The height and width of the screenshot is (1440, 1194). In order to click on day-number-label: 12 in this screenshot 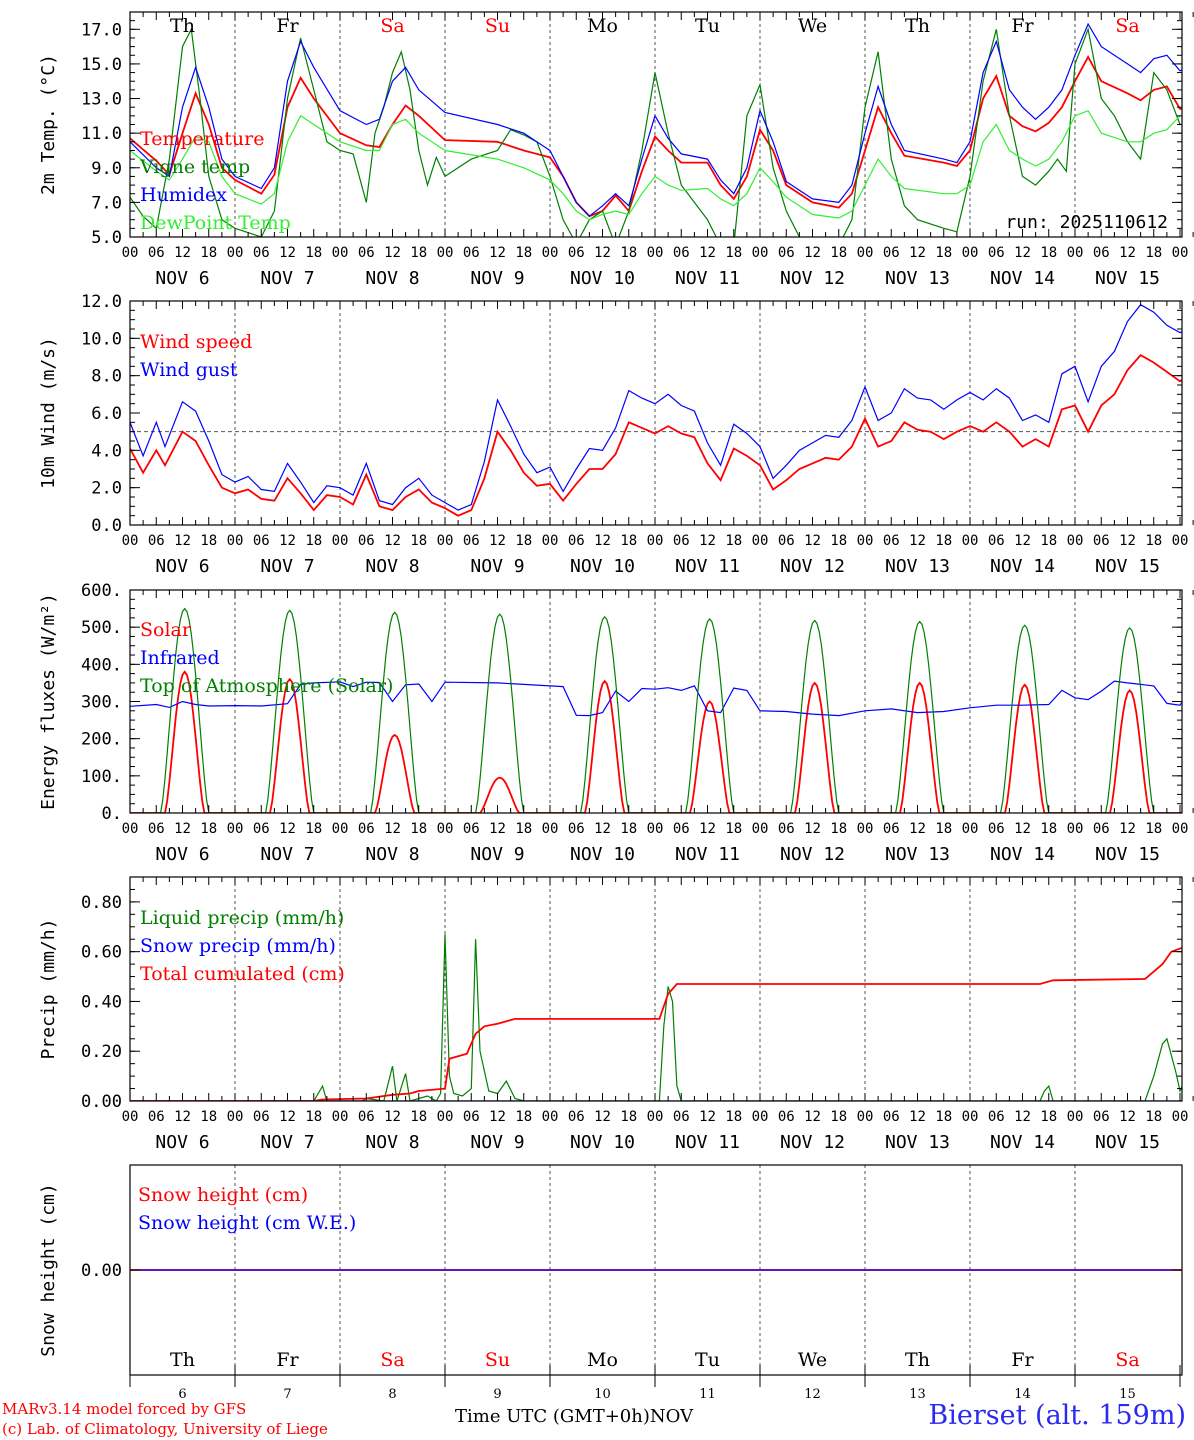, I will do `click(812, 1394)`.